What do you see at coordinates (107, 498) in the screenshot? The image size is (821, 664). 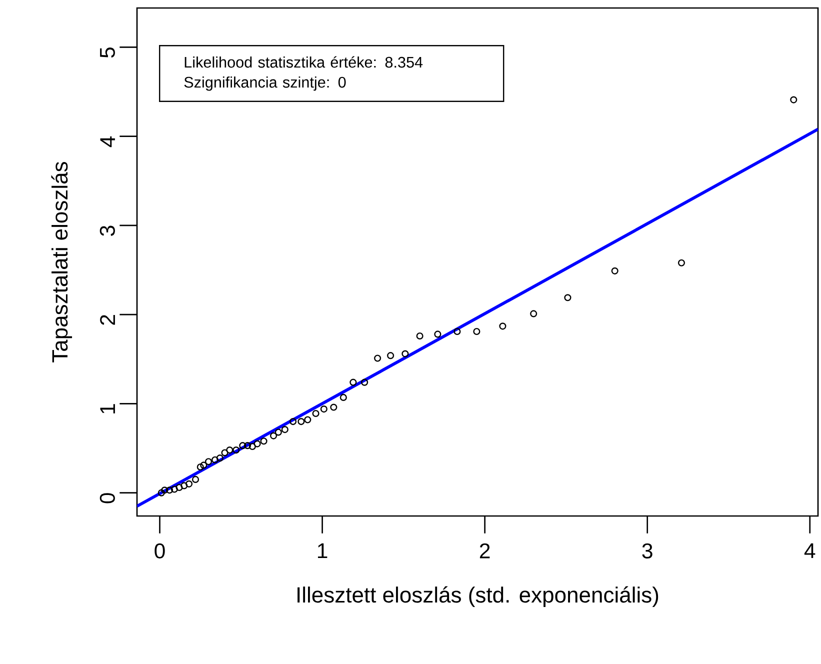 I see `y-tick-label: 0` at bounding box center [107, 498].